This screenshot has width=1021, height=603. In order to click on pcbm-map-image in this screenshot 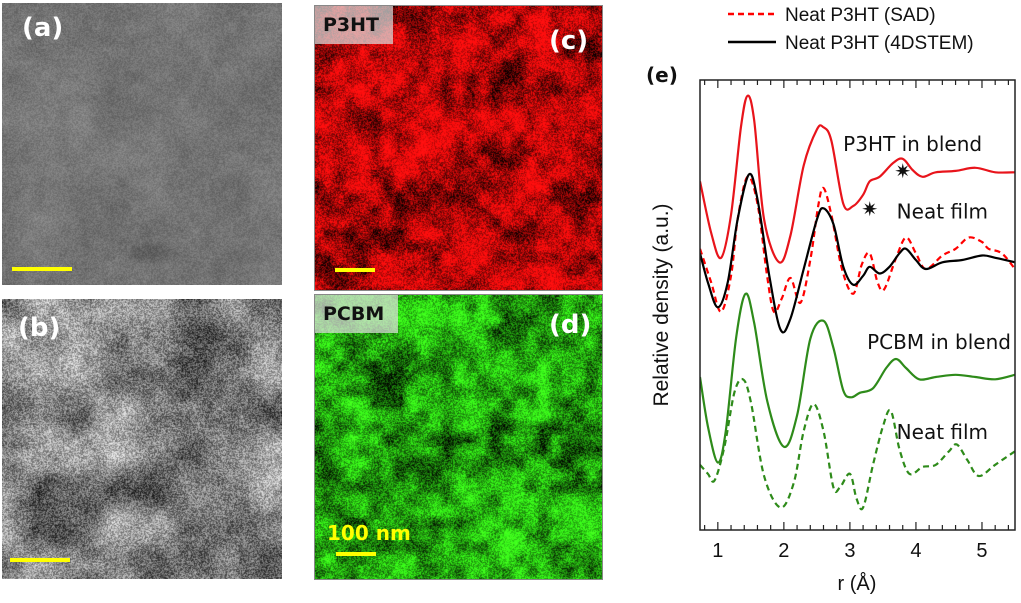, I will do `click(458, 437)`.